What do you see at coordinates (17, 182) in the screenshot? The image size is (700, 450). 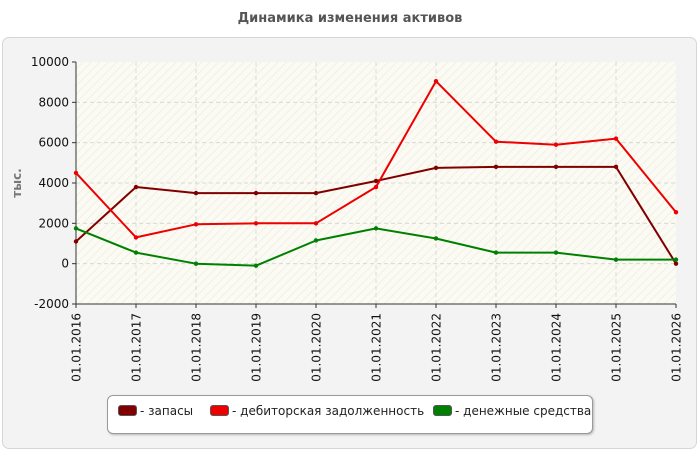 I see `y-axis-label: тыс.` at bounding box center [17, 182].